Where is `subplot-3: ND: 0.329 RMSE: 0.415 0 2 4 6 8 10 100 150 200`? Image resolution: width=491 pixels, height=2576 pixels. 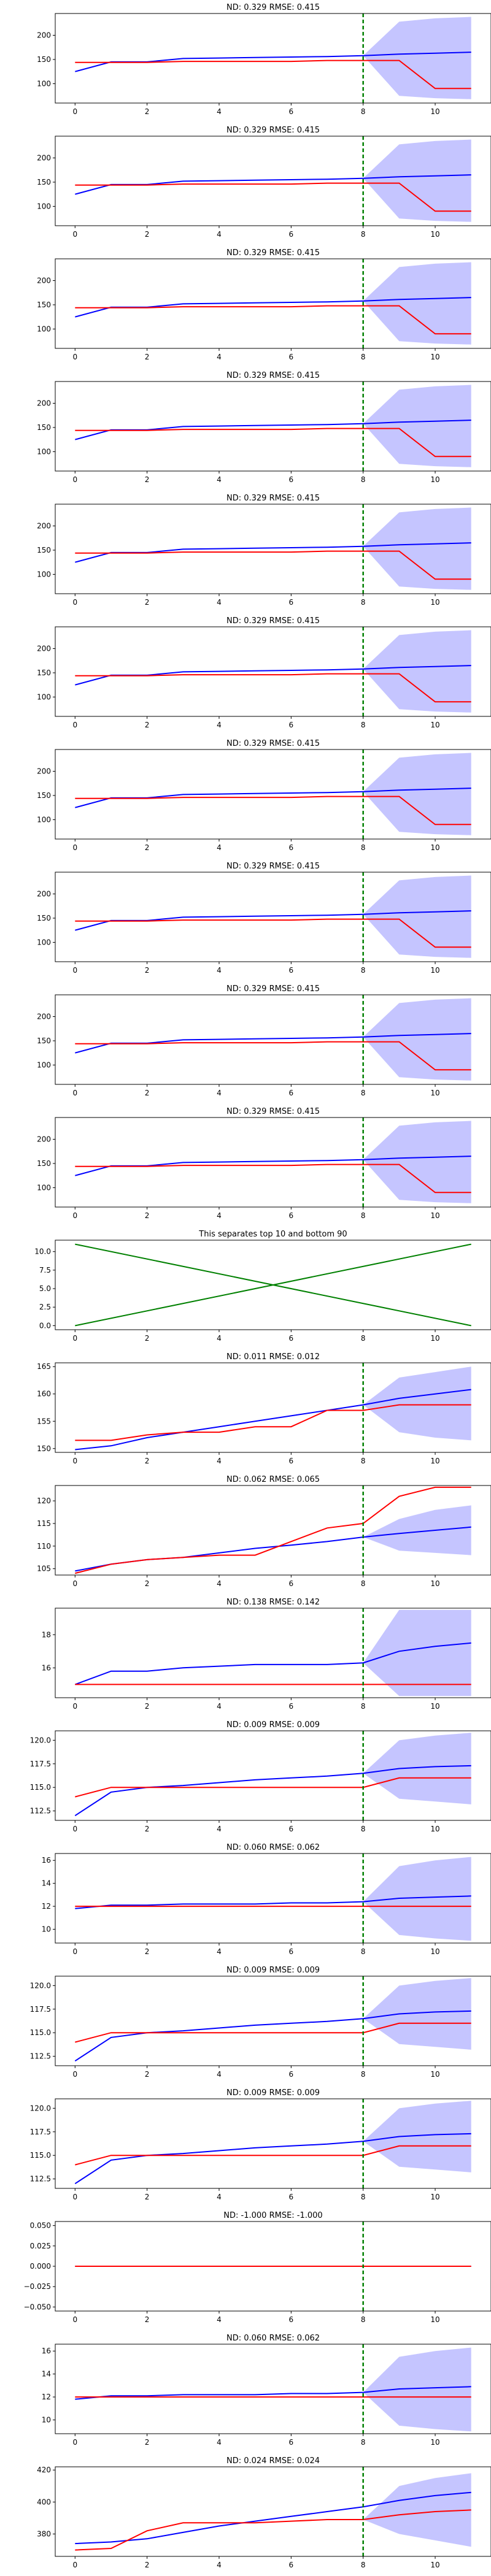 subplot-3: ND: 0.329 RMSE: 0.415 0 2 4 6 8 10 100 150 200 is located at coordinates (264, 427).